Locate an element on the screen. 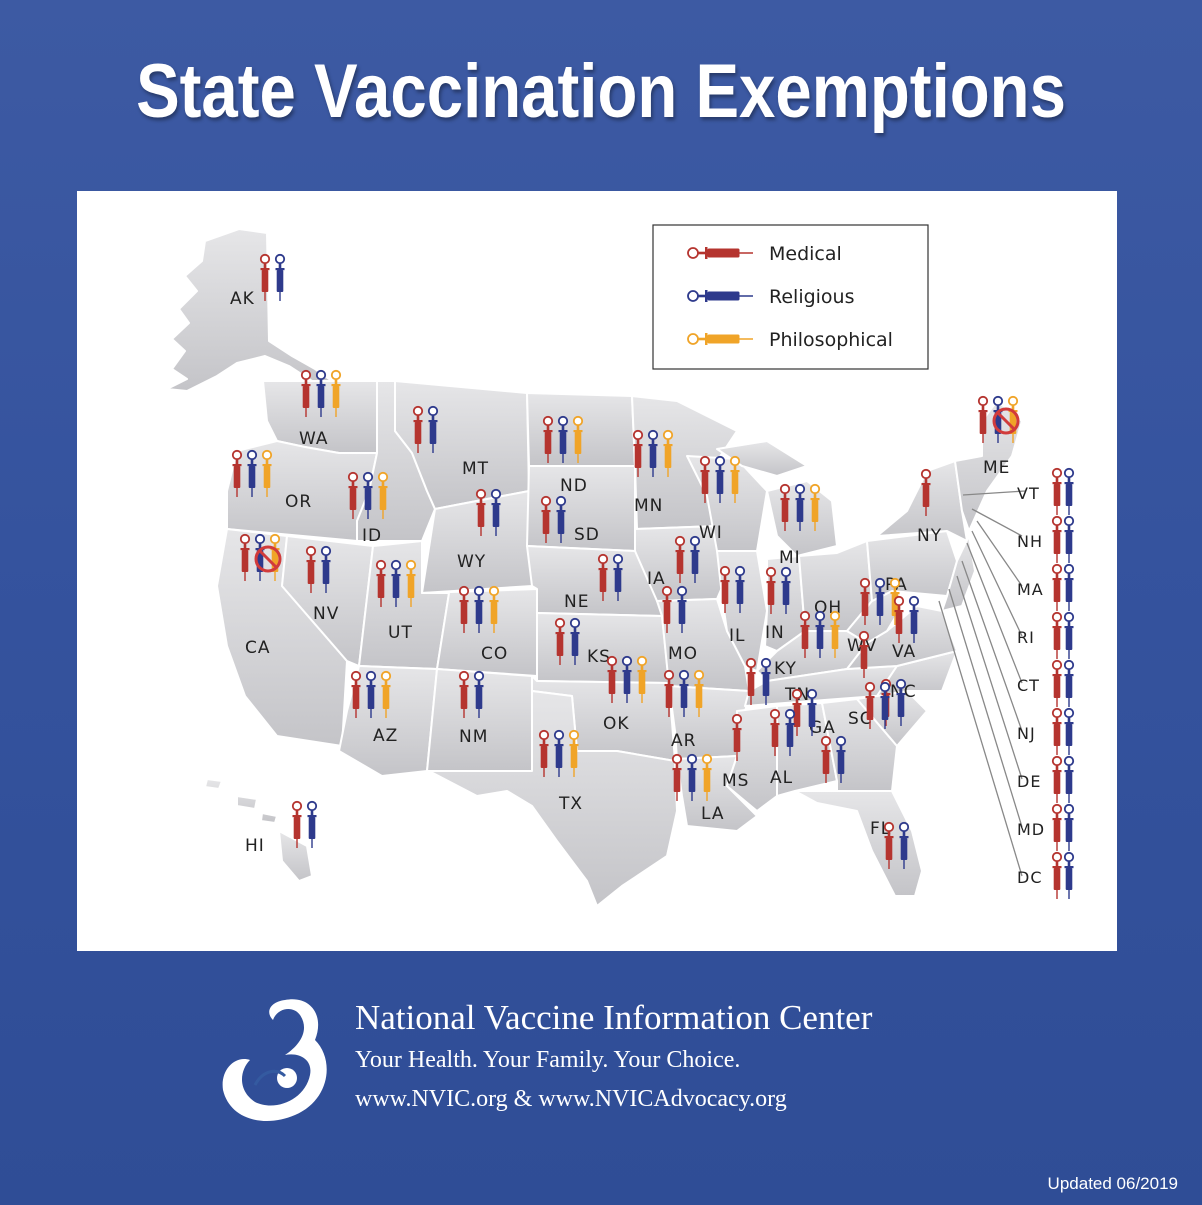  syringe-wi-religious-icon is located at coordinates (720, 479).